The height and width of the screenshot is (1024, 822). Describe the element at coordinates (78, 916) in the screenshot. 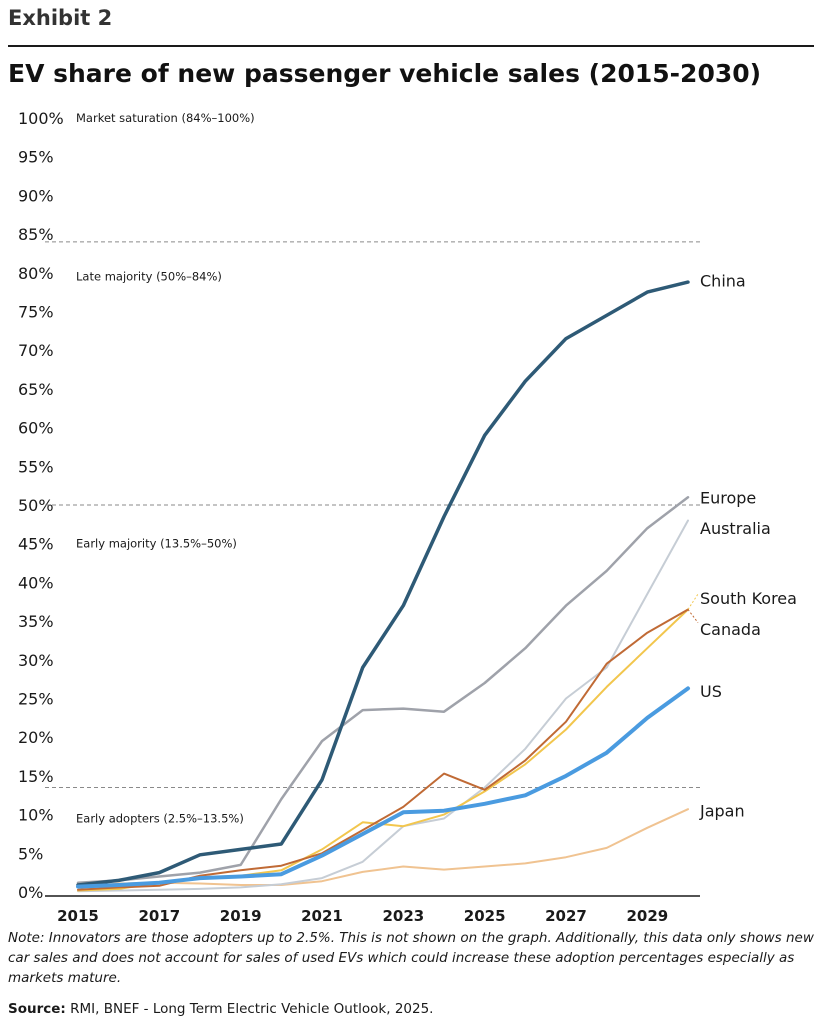

I see `x-tick-label: 2015` at that location.